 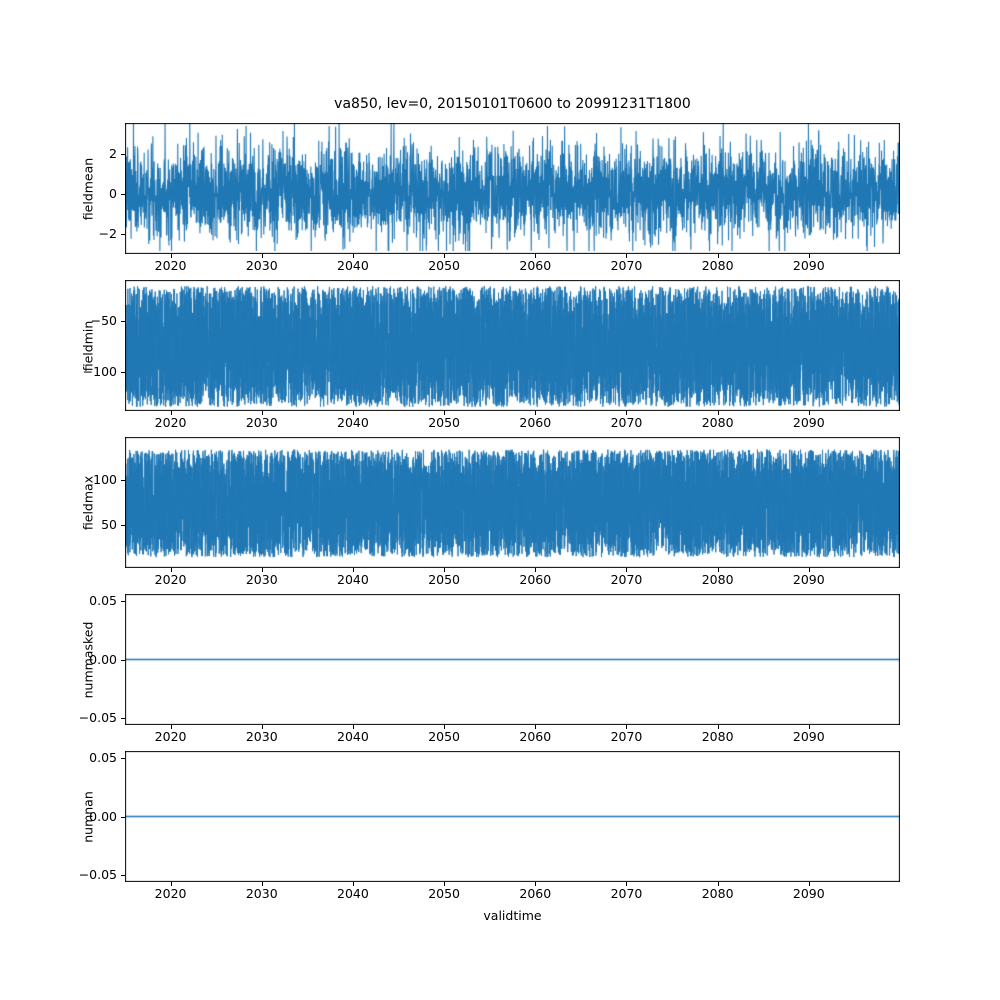 I want to click on y-tick-label: −100, so click(x=99, y=372).